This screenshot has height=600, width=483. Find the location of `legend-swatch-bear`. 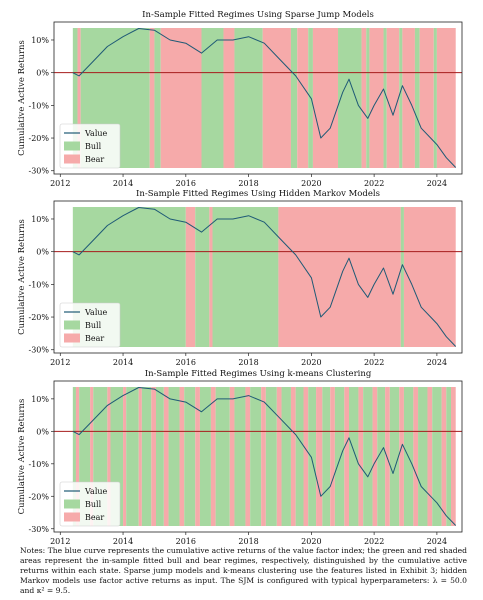

legend-swatch-bear is located at coordinates (72, 517).